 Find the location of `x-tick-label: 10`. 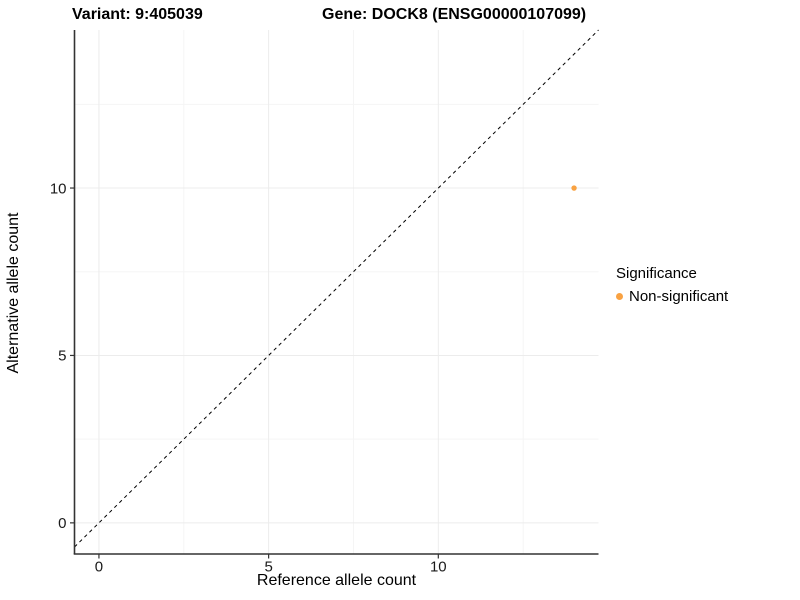

x-tick-label: 10 is located at coordinates (438, 567).